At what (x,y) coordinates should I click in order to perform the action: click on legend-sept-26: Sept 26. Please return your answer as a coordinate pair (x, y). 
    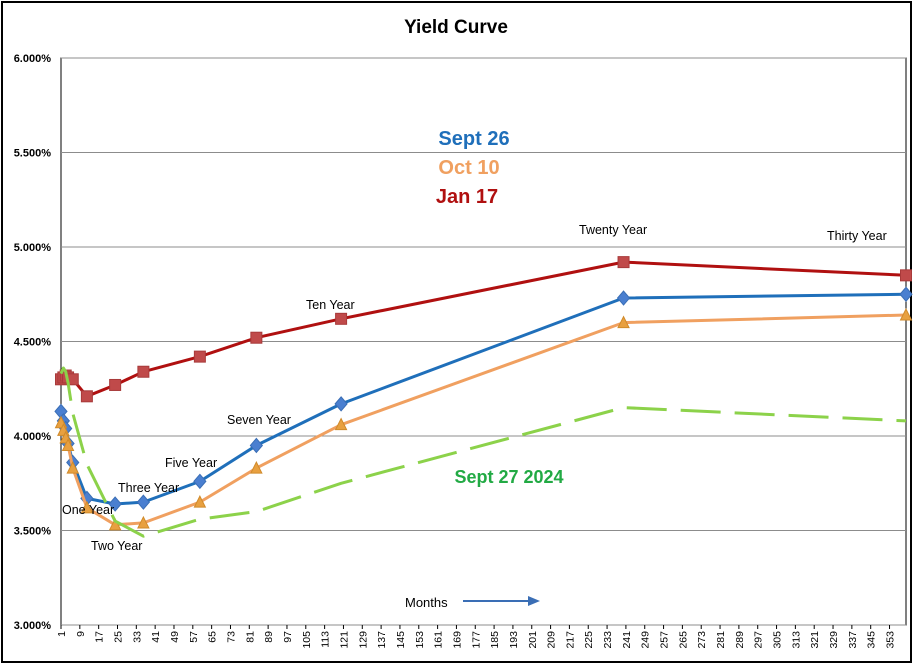
    Looking at the image, I should click on (473, 139).